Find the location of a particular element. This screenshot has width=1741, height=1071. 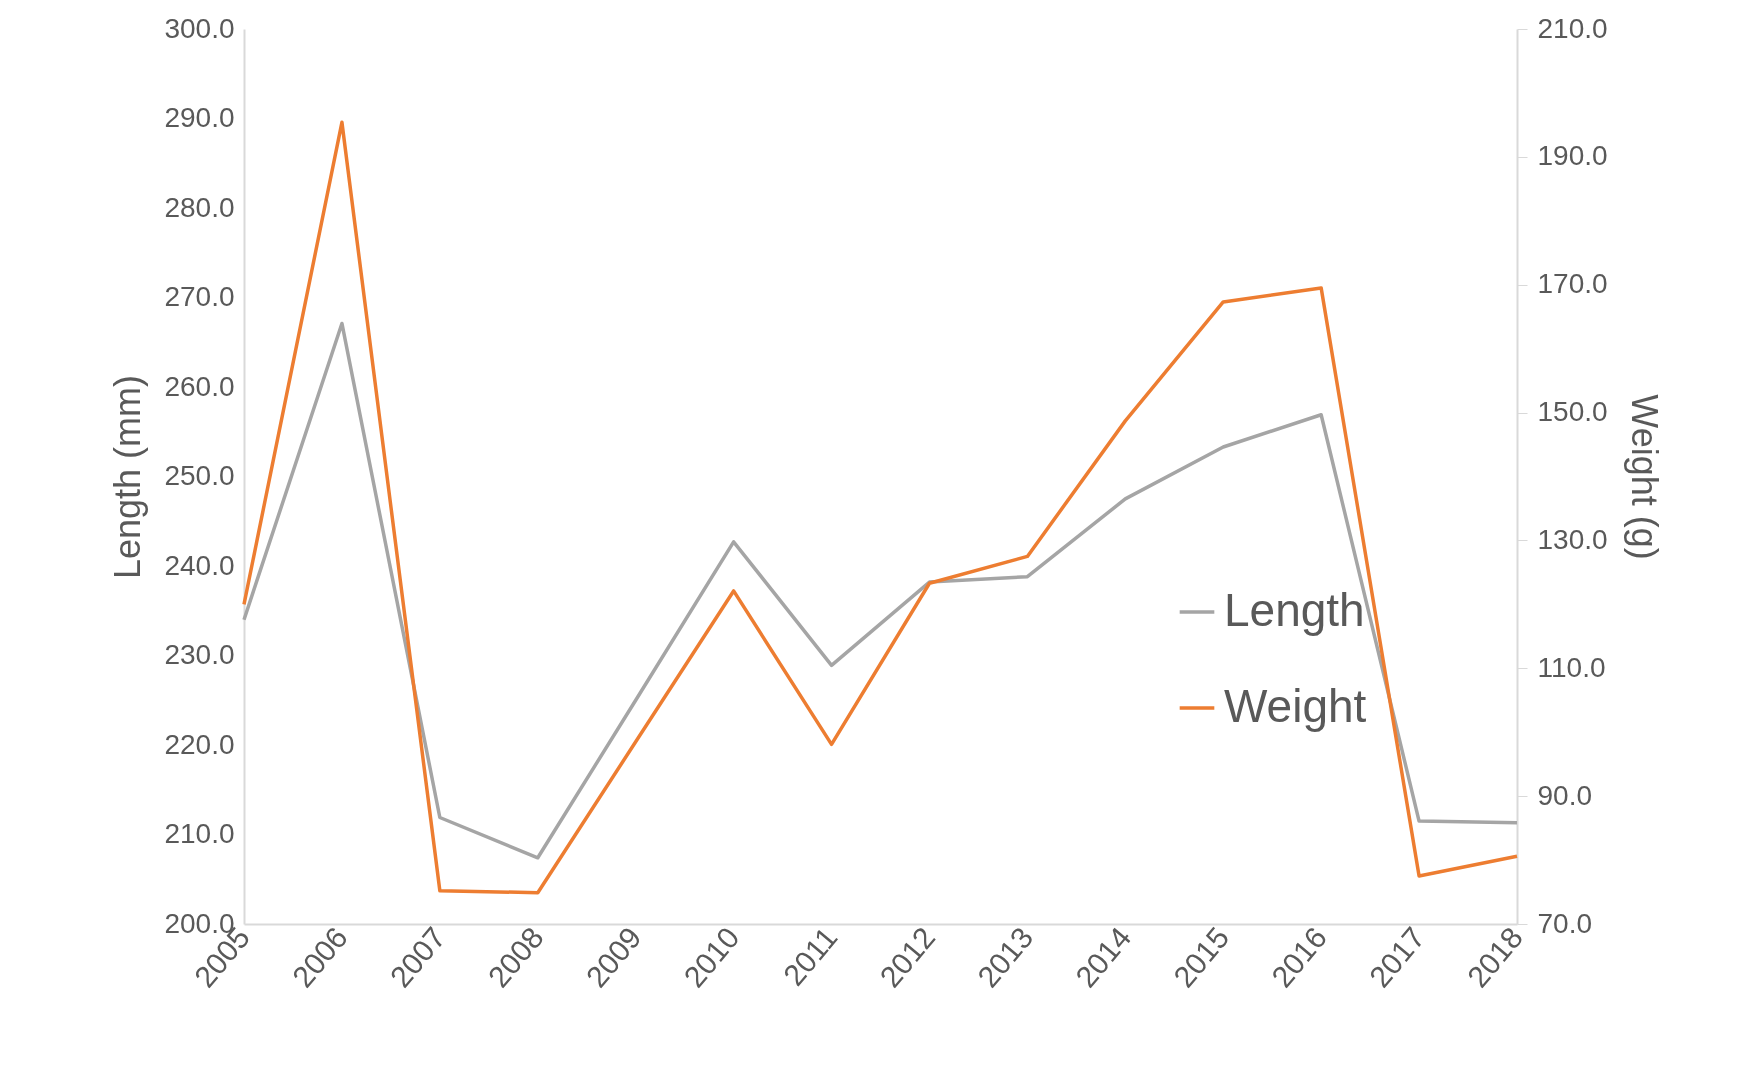

legend-label: Length is located at coordinates (1294, 610).